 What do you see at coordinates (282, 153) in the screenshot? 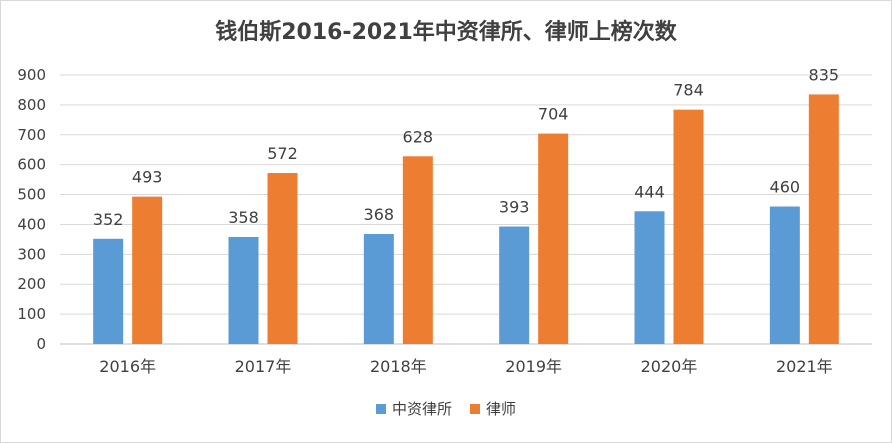
I see `data-label: 572` at bounding box center [282, 153].